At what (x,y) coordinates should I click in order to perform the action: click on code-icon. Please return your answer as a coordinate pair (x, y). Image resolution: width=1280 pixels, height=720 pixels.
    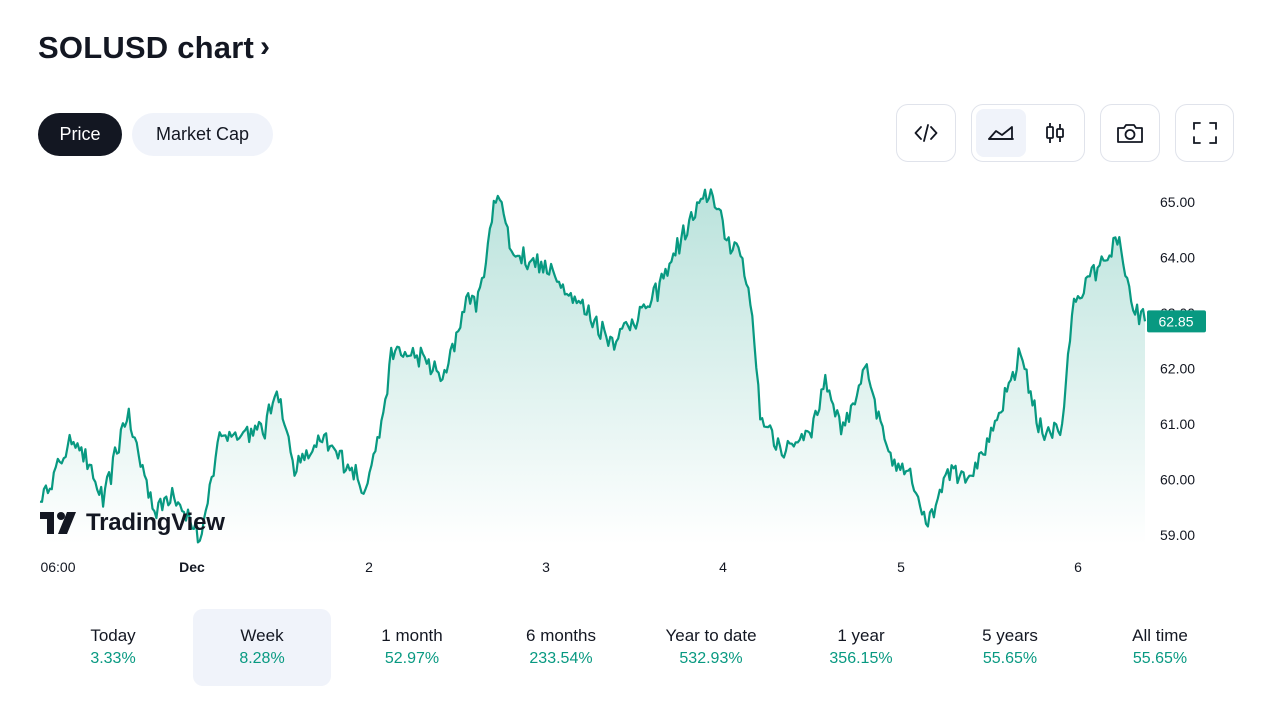
    Looking at the image, I should click on (926, 133).